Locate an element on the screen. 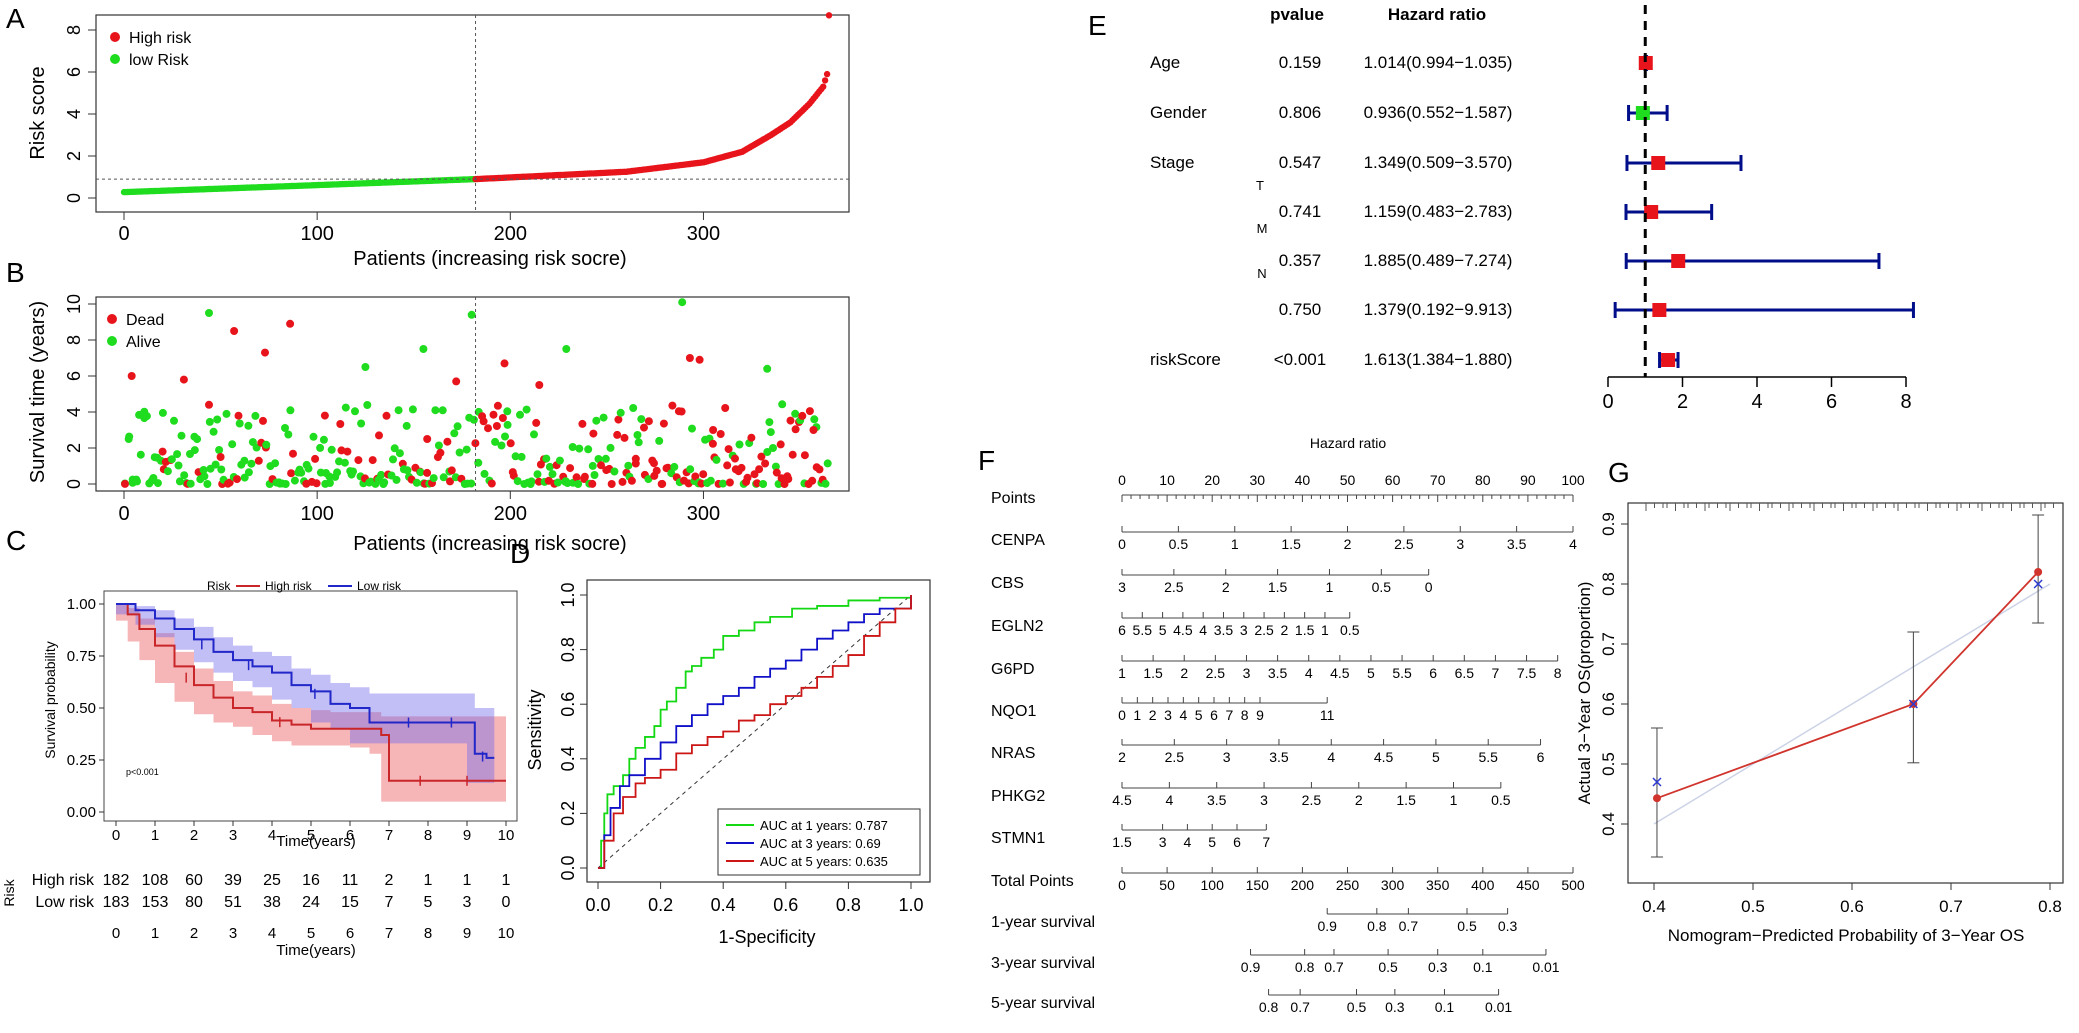 This screenshot has width=2079, height=1033. nomogram-tick-label: 5.5 is located at coordinates (1143, 630).